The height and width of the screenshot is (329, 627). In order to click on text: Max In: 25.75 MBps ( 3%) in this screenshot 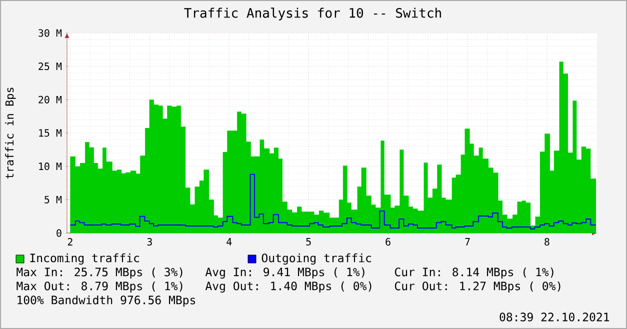, I will do `click(99, 273)`.